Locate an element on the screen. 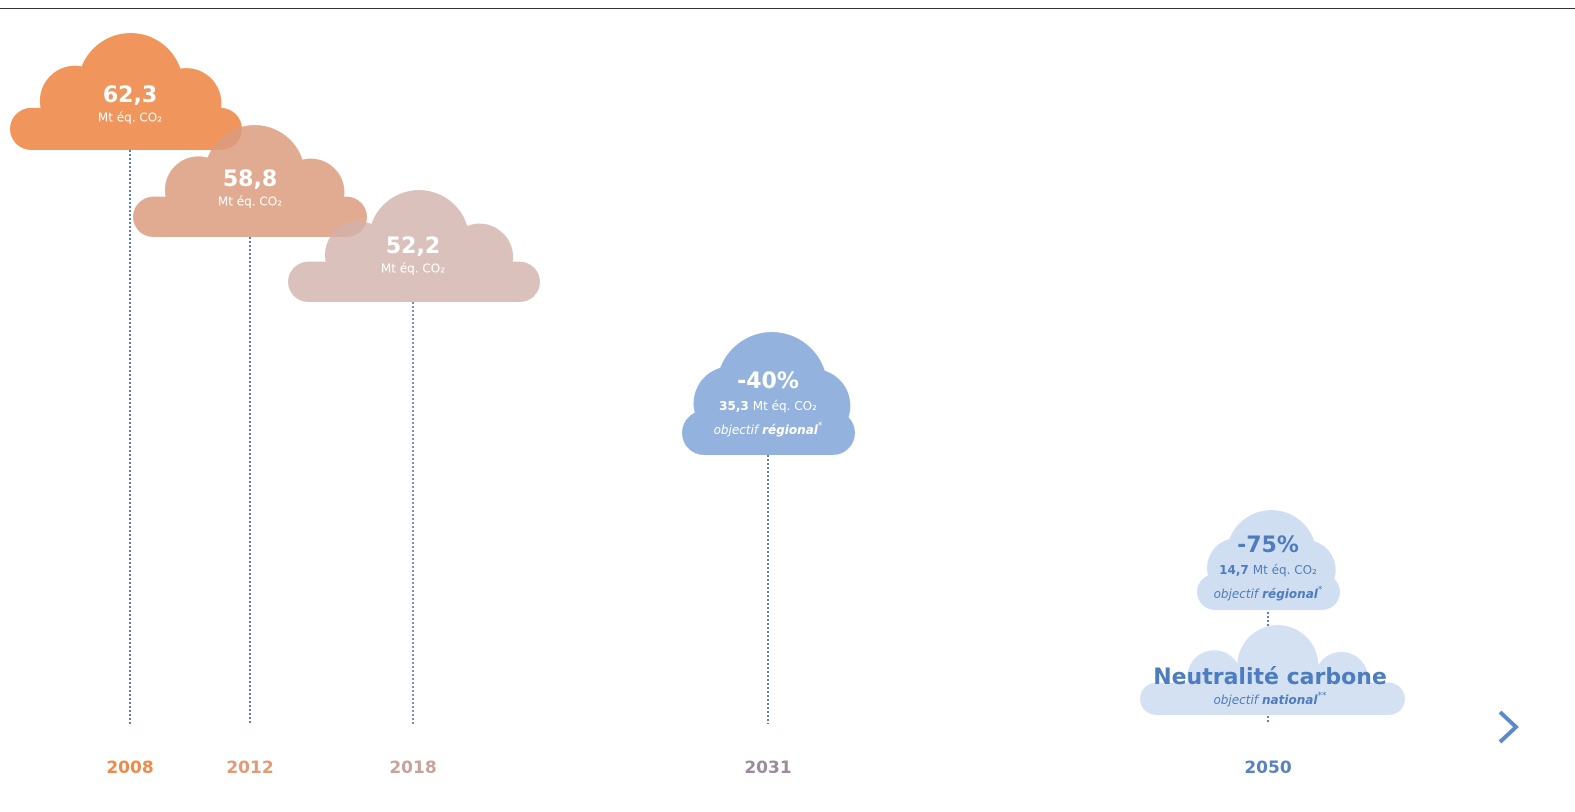 The height and width of the screenshot is (812, 1575). cloud-headline: -40% is located at coordinates (768, 381).